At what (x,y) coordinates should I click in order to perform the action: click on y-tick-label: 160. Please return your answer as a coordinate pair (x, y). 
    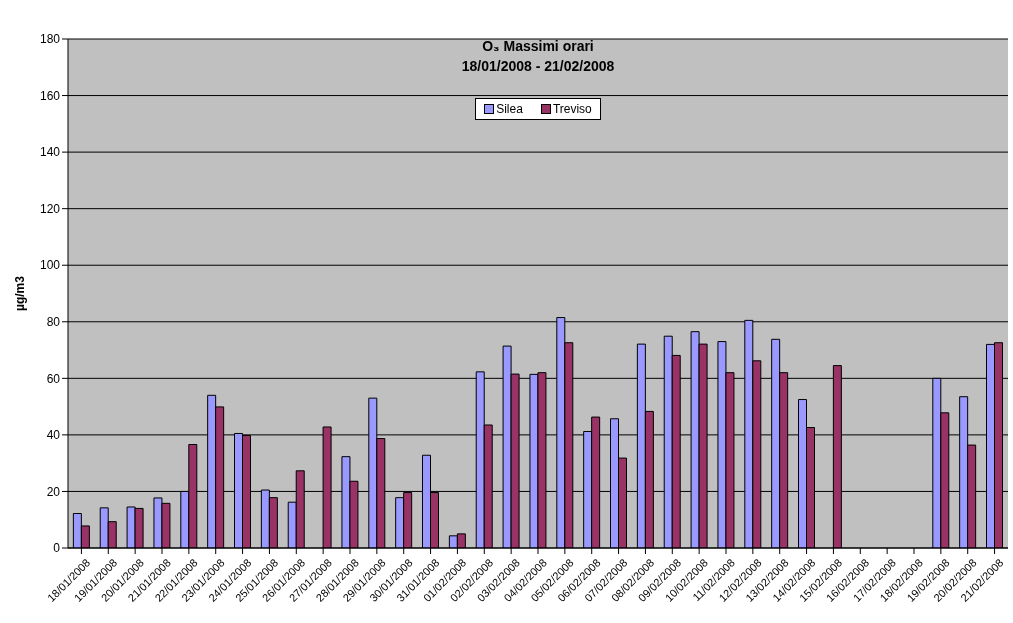
    Looking at the image, I should click on (50, 95).